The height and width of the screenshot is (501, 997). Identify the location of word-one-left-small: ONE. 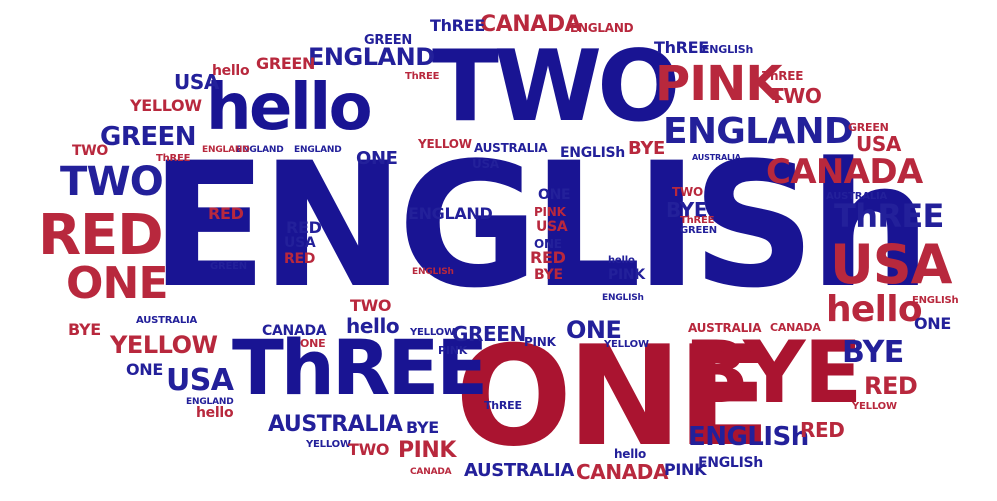
(144, 369).